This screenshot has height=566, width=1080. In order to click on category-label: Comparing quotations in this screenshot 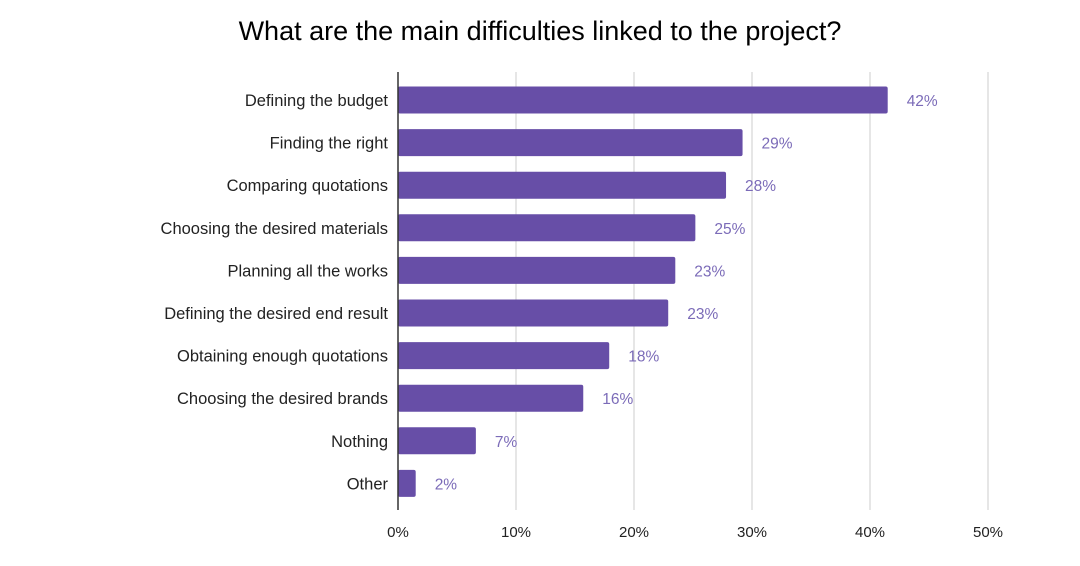, I will do `click(307, 186)`.